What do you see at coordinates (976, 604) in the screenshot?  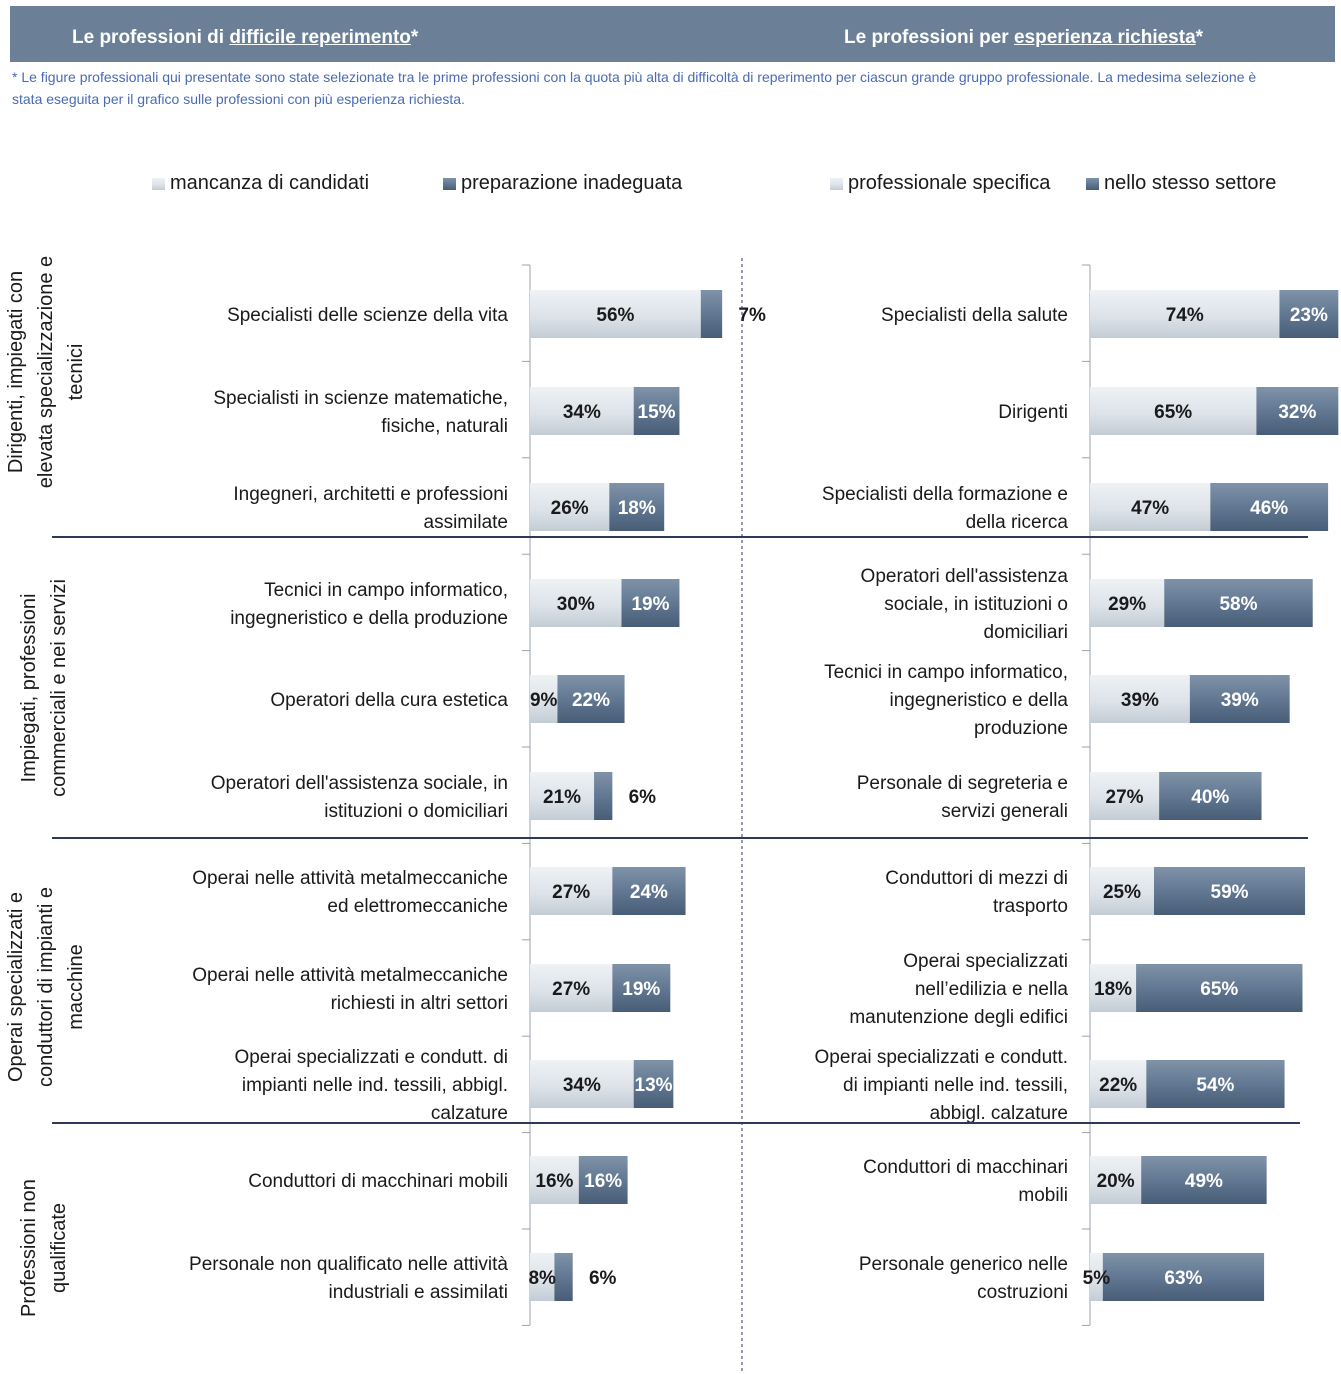 I see `category-label-line: sociale, in istituzioni o` at bounding box center [976, 604].